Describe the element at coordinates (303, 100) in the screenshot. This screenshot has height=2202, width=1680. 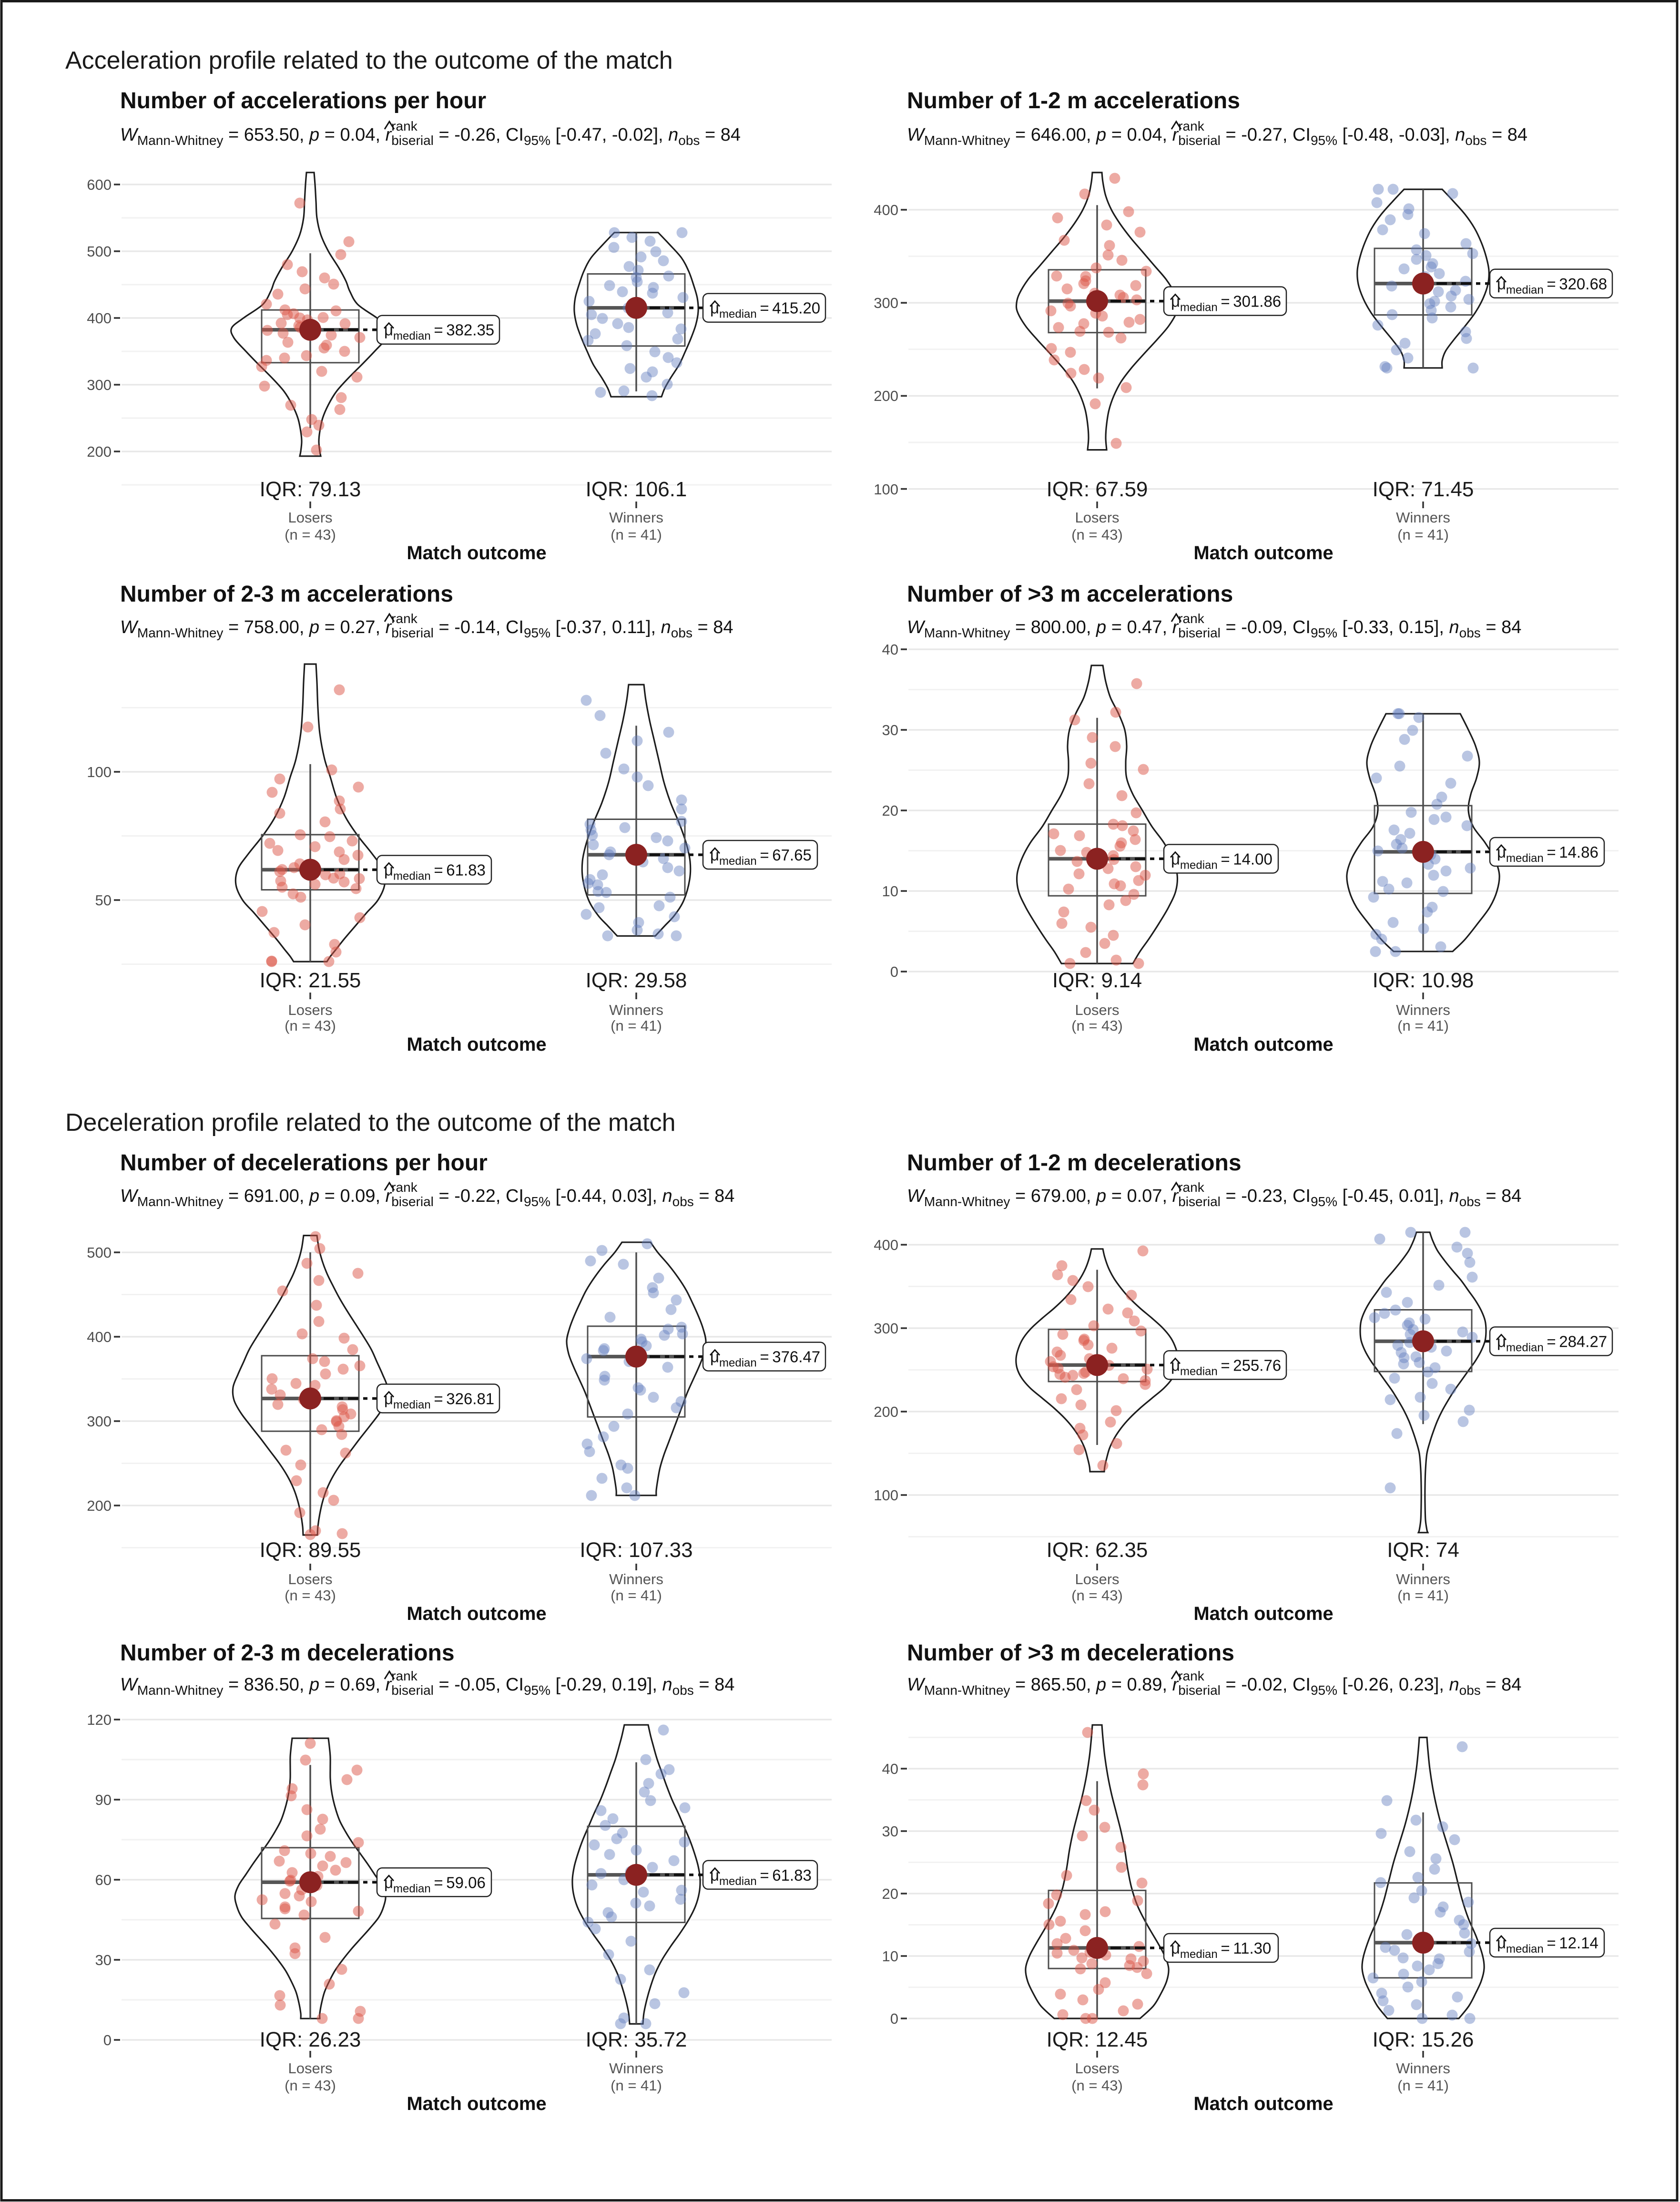
I see `svg-text:Number of accelerations per ho: Number of accelerations per hour` at that location.